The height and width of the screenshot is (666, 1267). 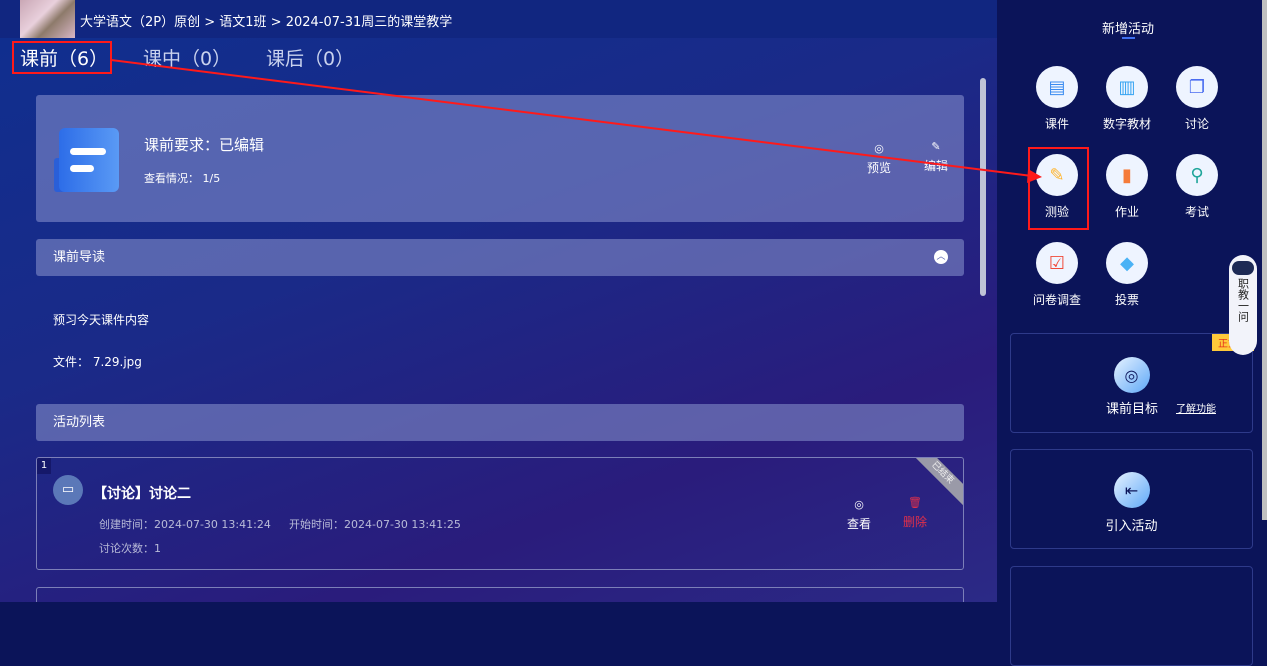 What do you see at coordinates (47, 19) in the screenshot?
I see `course-thumbnail` at bounding box center [47, 19].